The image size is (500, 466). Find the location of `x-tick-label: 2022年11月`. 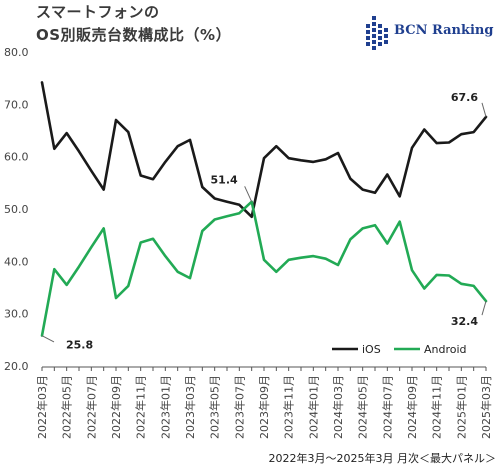

x-tick-label: 2022年11月 is located at coordinates (141, 407).